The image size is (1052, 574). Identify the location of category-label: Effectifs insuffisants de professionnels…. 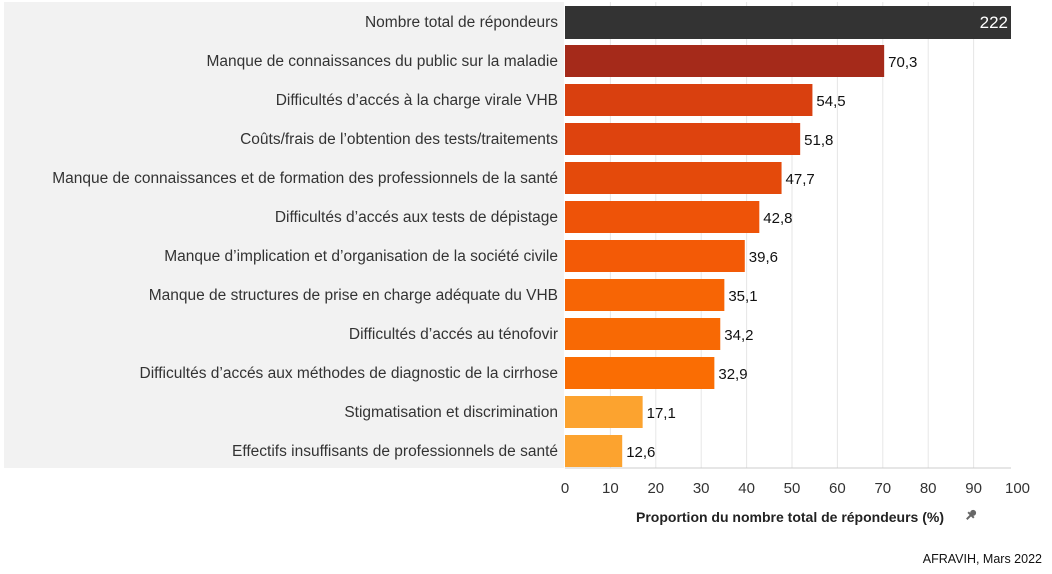
(395, 451).